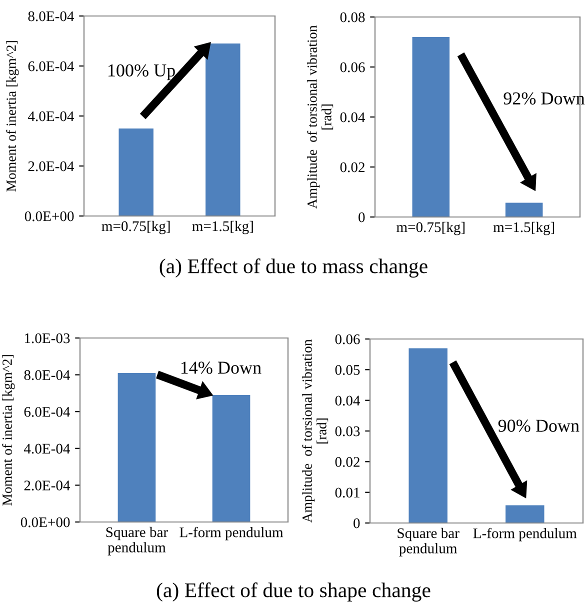  What do you see at coordinates (352, 17) in the screenshot?
I see `y-tick-label: 0.08` at bounding box center [352, 17].